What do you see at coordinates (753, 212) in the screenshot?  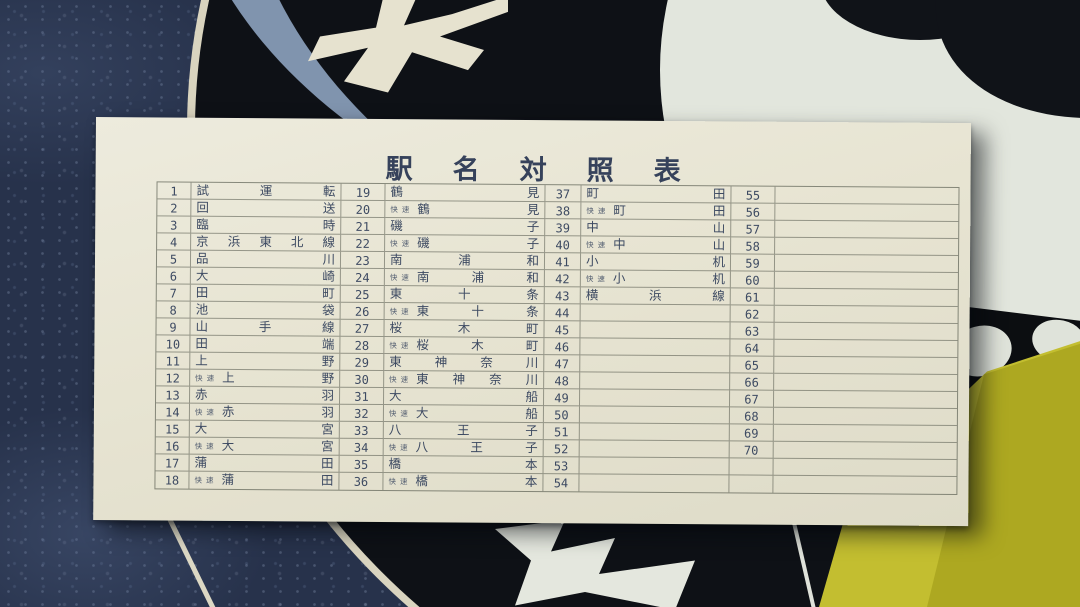 I see `number-cell: 56` at bounding box center [753, 212].